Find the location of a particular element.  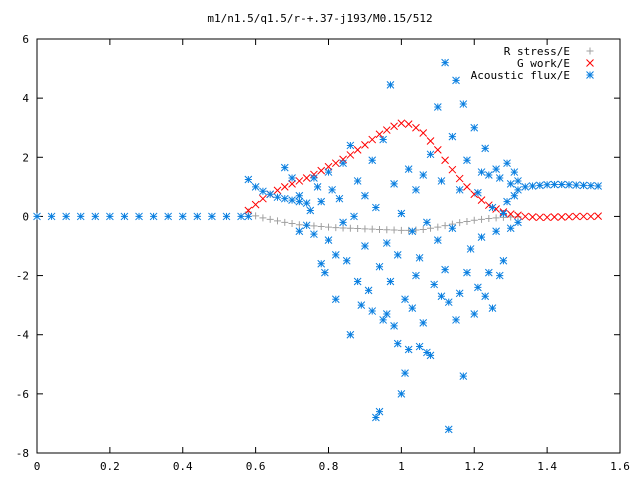

legend-marker-plus is located at coordinates (590, 51).